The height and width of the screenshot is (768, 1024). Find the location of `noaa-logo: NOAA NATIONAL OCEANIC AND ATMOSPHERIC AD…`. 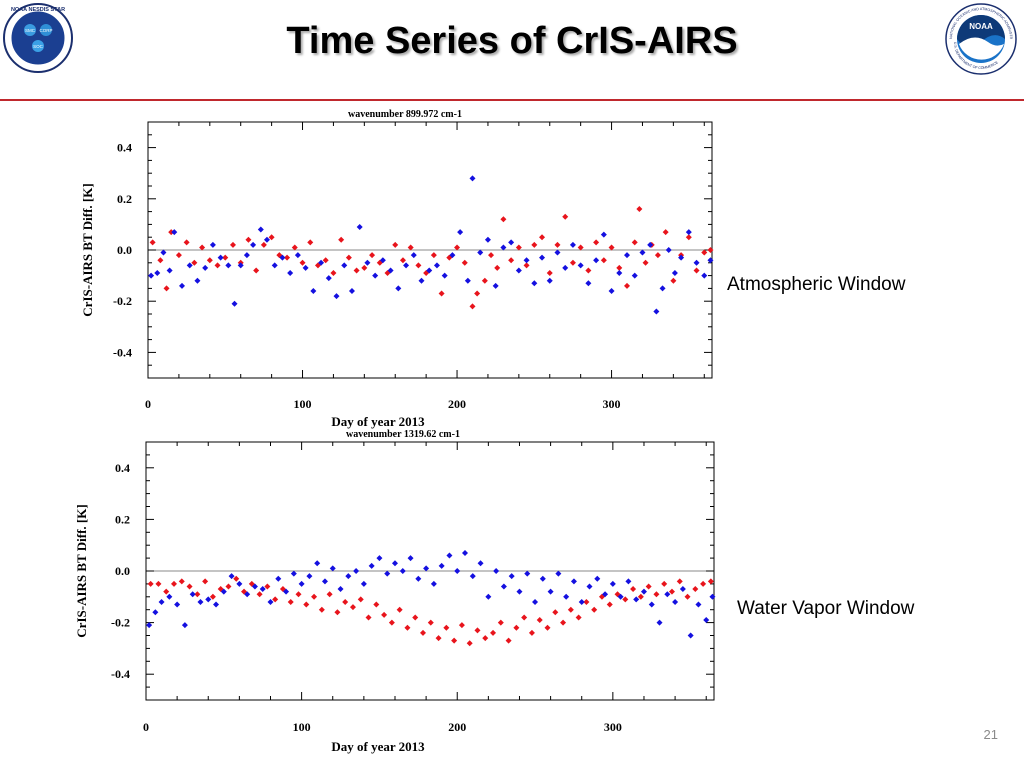

noaa-logo: NOAA NATIONAL OCEANIC AND ATMOSPHERIC AD… is located at coordinates (980, 38).